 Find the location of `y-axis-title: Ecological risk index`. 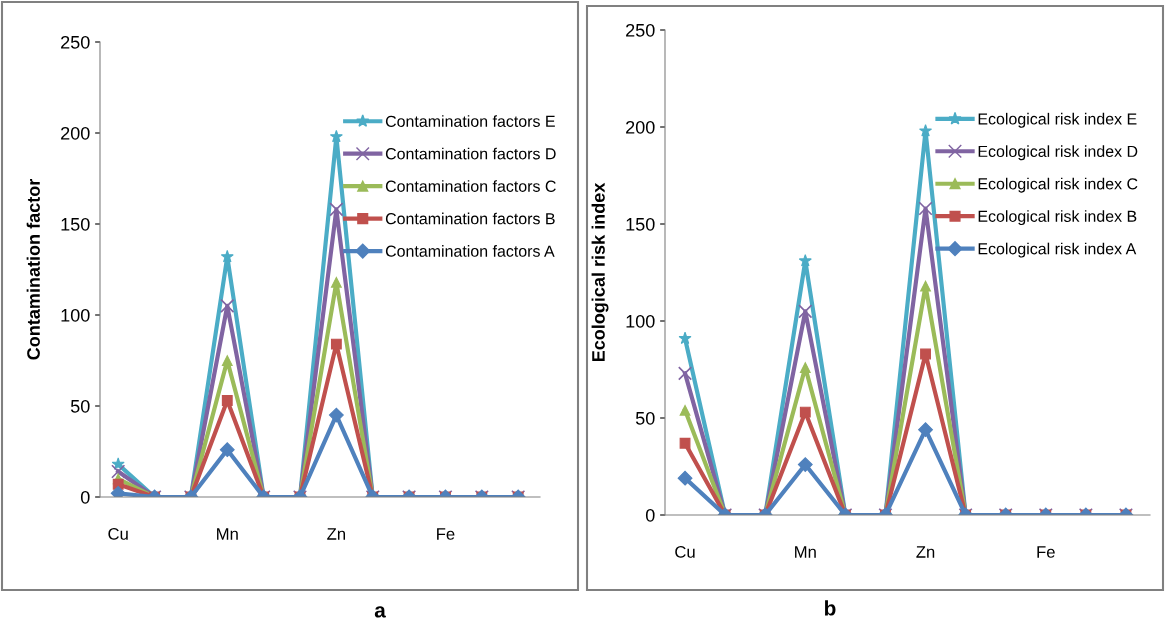

y-axis-title: Ecological risk index is located at coordinates (600, 272).